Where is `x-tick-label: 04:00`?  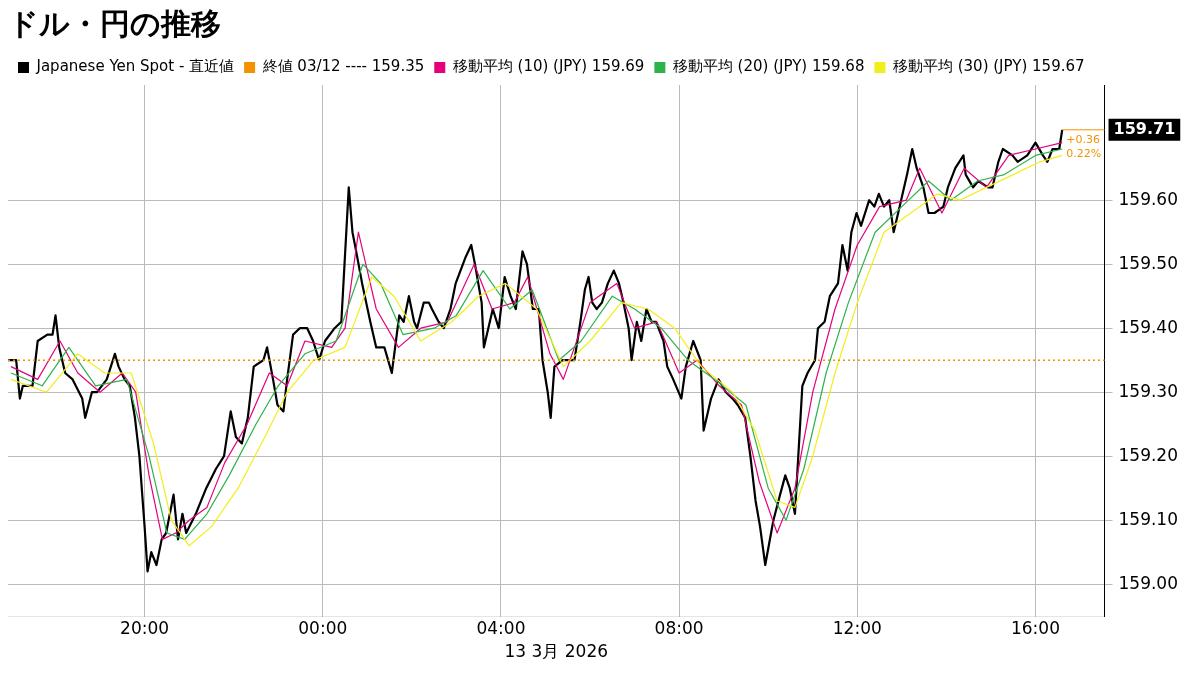 x-tick-label: 04:00 is located at coordinates (501, 627).